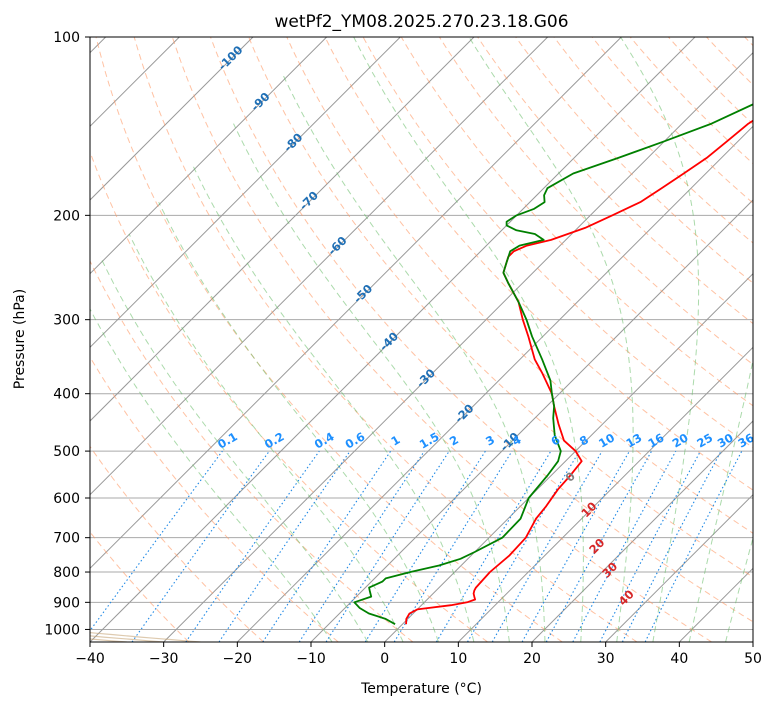  I want to click on x-tick-label: 0, so click(384, 659).